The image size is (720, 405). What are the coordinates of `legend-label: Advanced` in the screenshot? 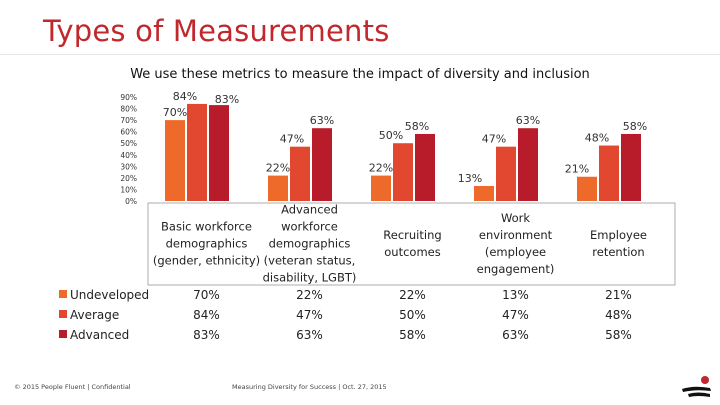 It's located at (99, 335).